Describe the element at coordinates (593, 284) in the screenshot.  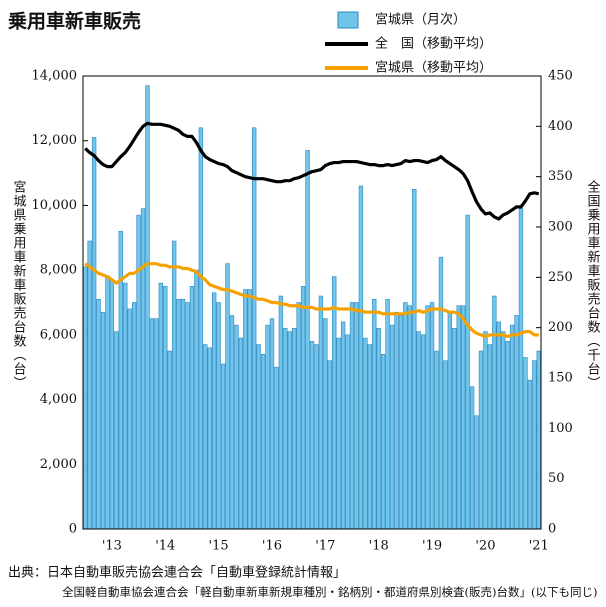
I see `y2-axis-title: 全国乗用車新車販売台数（千台）` at that location.